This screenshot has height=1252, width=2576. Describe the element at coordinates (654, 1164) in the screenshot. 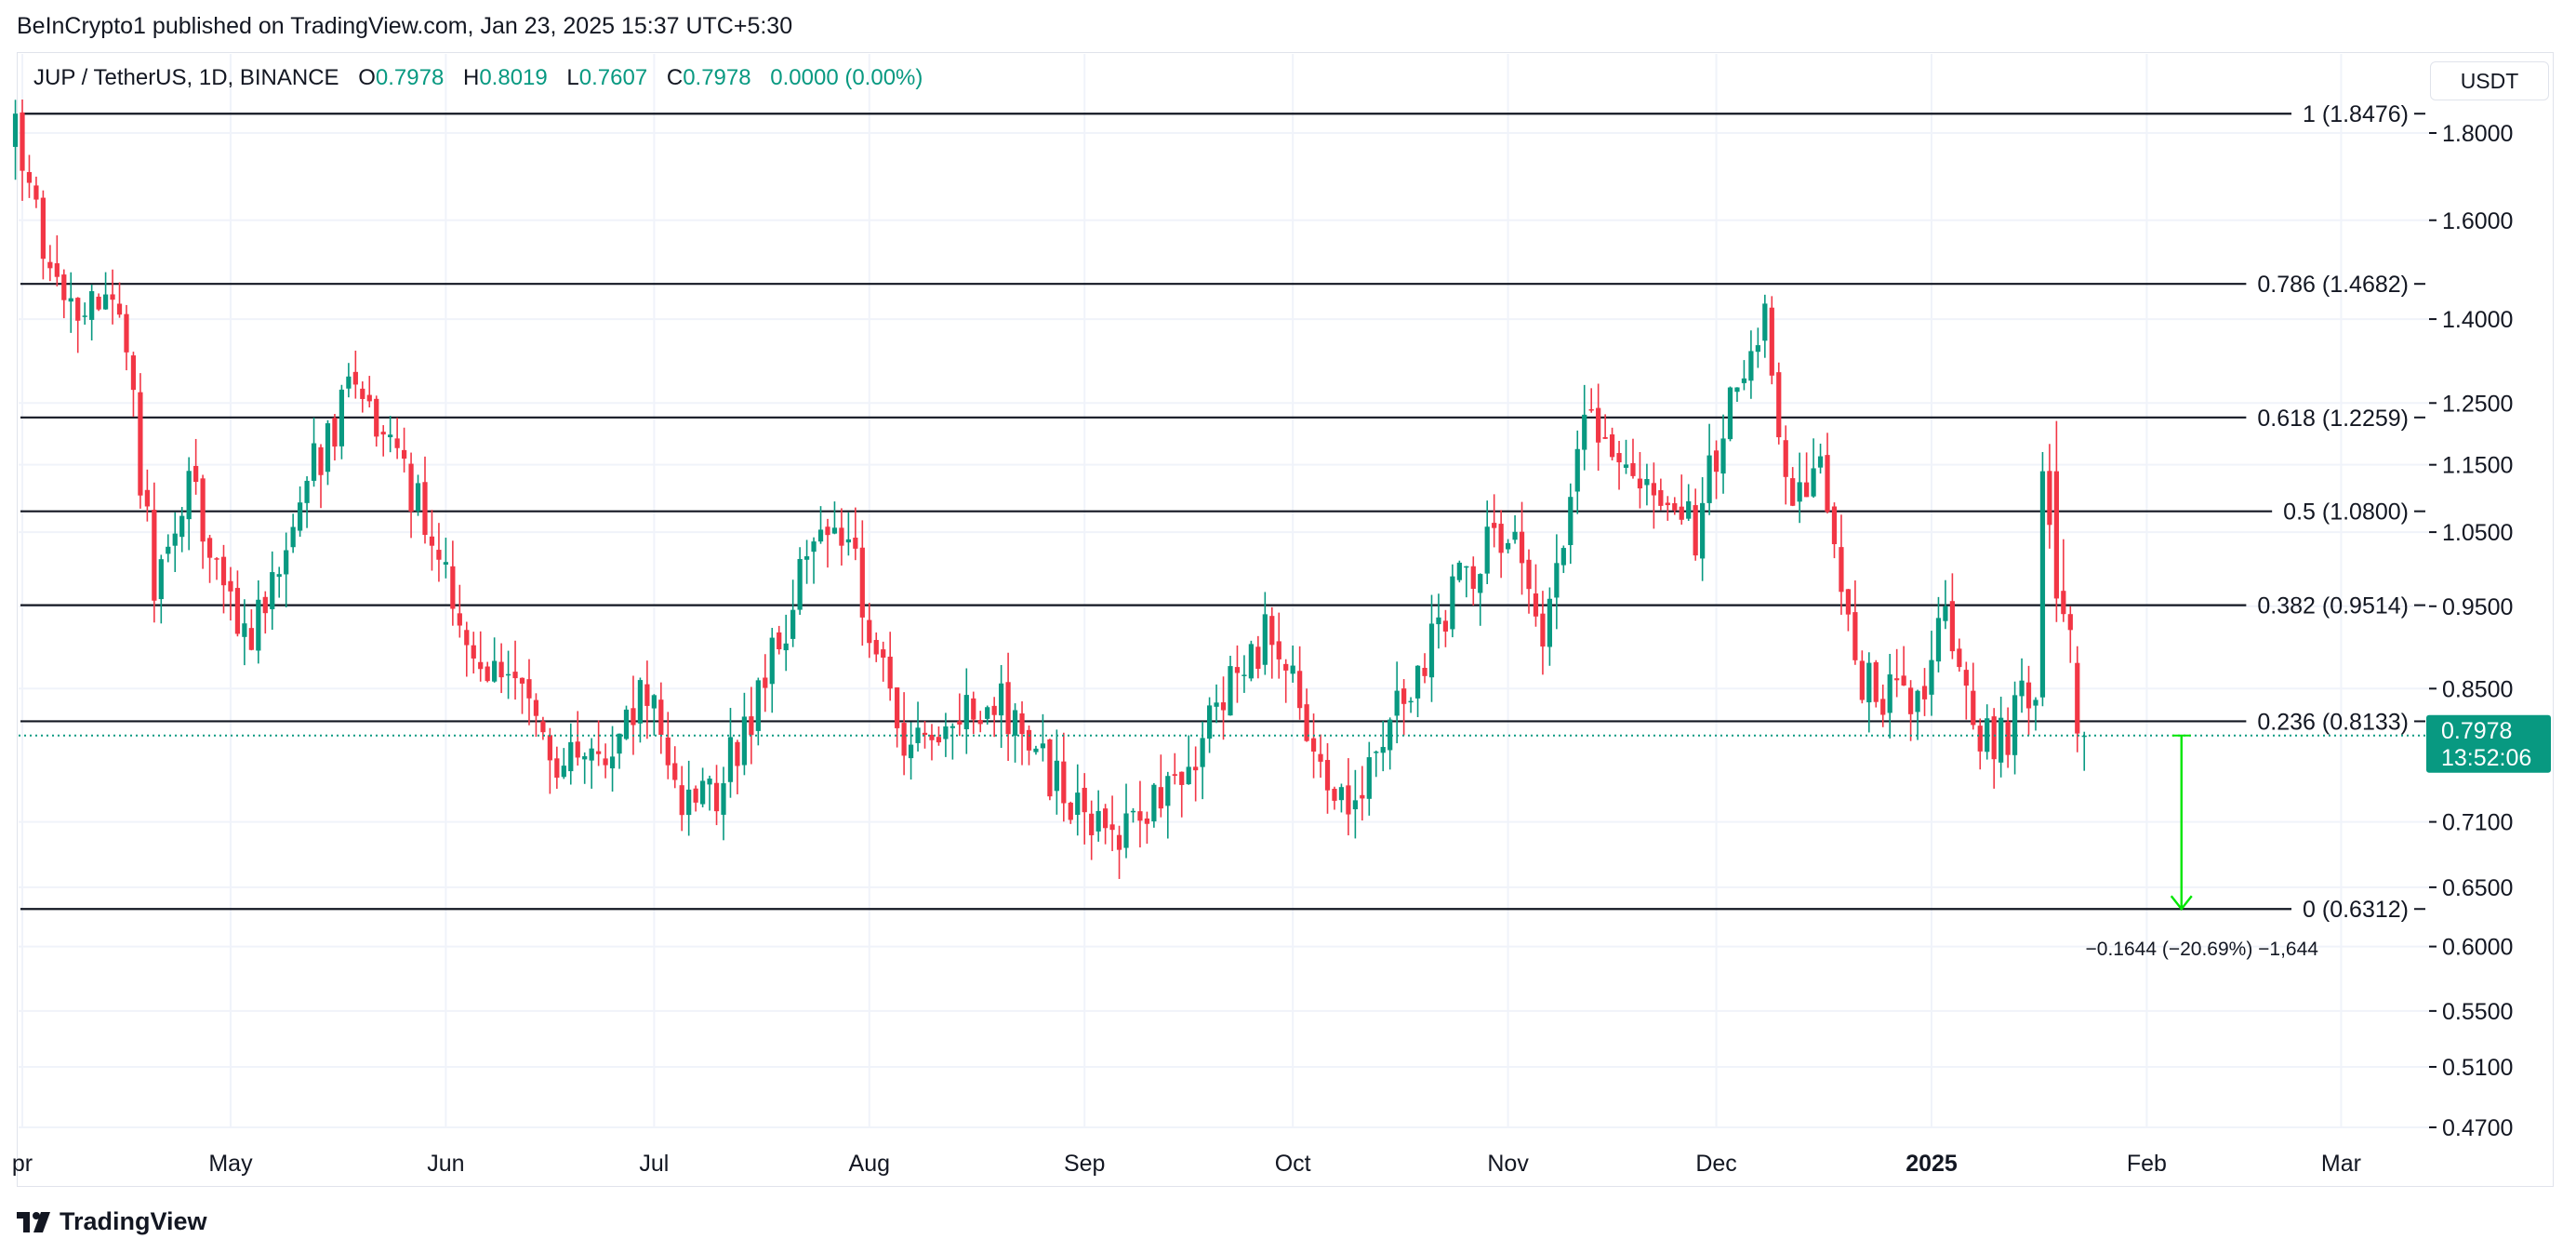

I see `time-tick-label: Jul` at that location.